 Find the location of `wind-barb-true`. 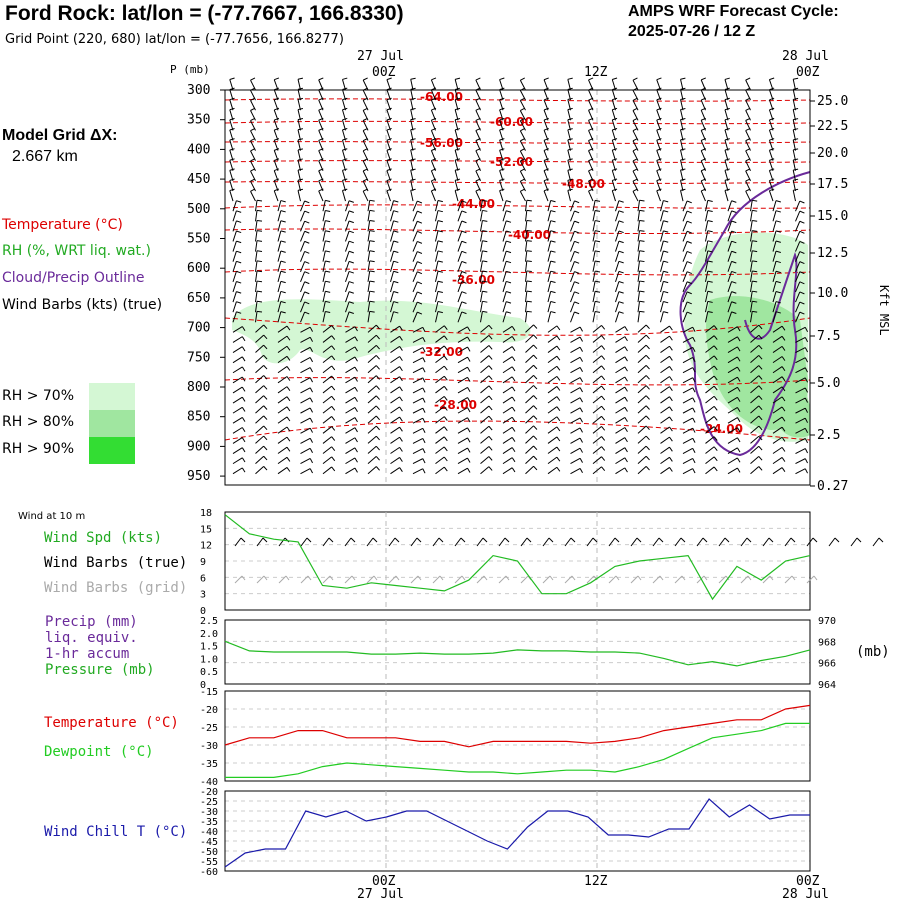

wind-barb-true is located at coordinates (661, 540).